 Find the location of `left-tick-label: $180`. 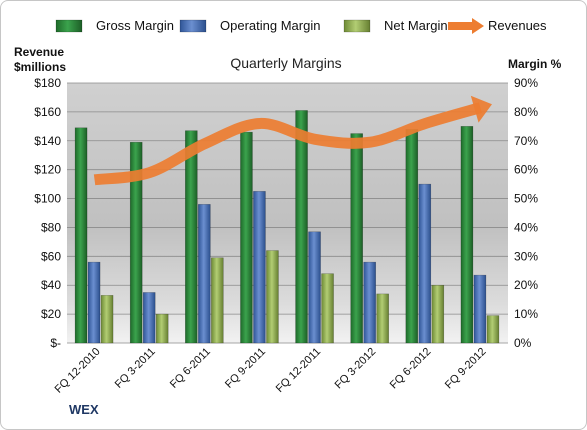

left-tick-label: $180 is located at coordinates (47, 83).